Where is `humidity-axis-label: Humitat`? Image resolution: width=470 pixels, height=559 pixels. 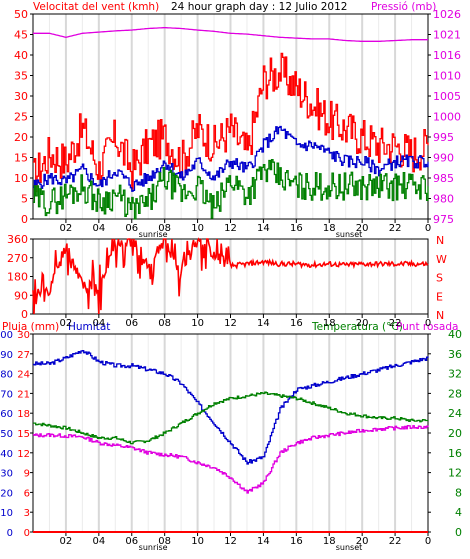 humidity-axis-label: Humitat is located at coordinates (89, 327).